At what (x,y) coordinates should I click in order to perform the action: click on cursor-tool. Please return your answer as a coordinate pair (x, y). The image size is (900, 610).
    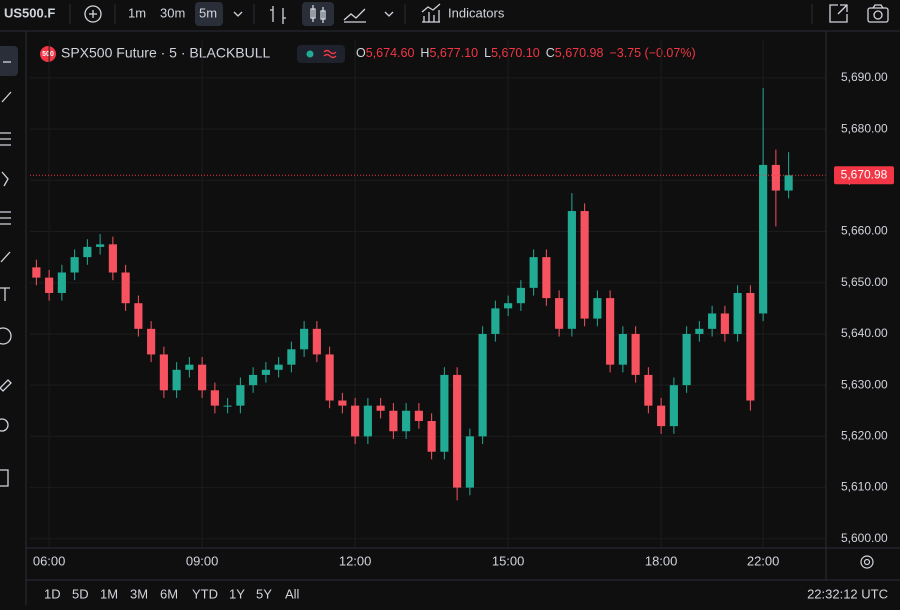
    Looking at the image, I should click on (9, 61).